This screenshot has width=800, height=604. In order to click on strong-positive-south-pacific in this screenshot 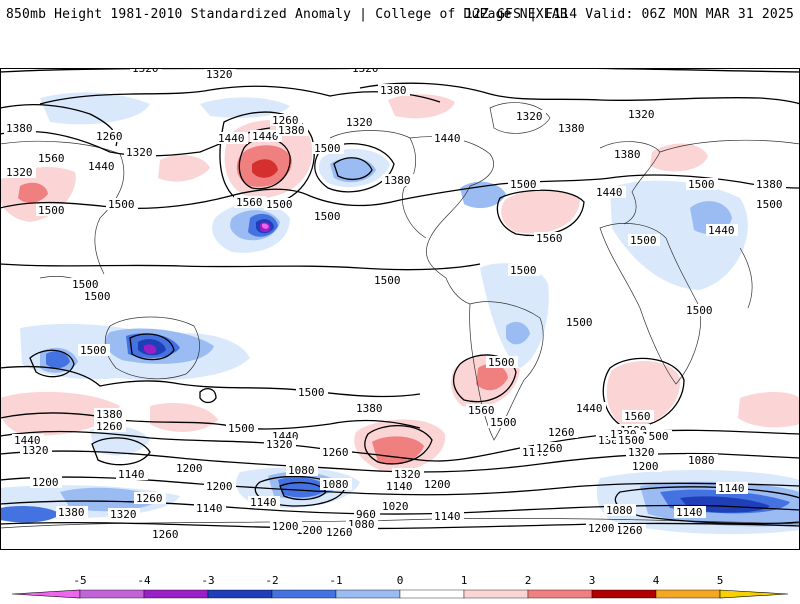, I will do `click(398, 450)`.